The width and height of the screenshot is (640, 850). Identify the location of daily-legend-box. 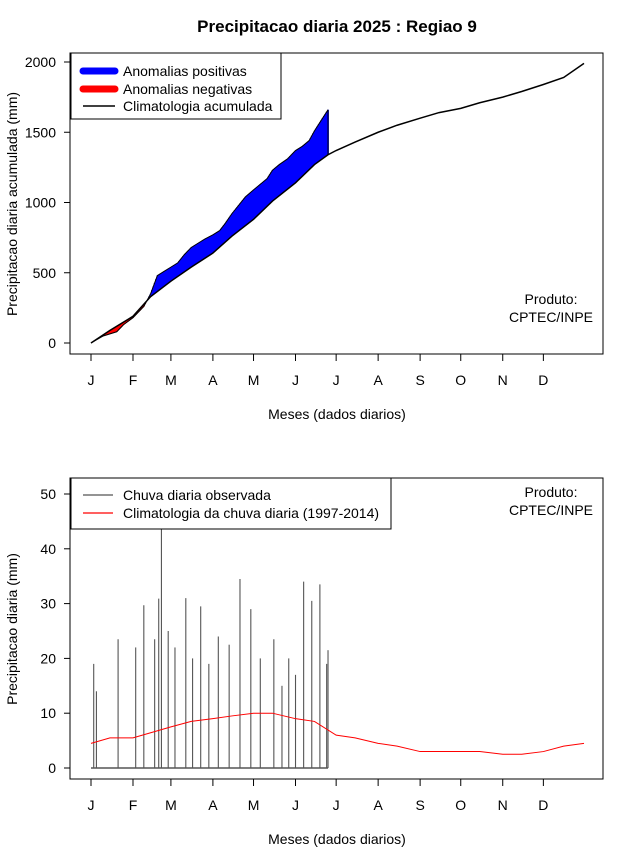
(231, 503).